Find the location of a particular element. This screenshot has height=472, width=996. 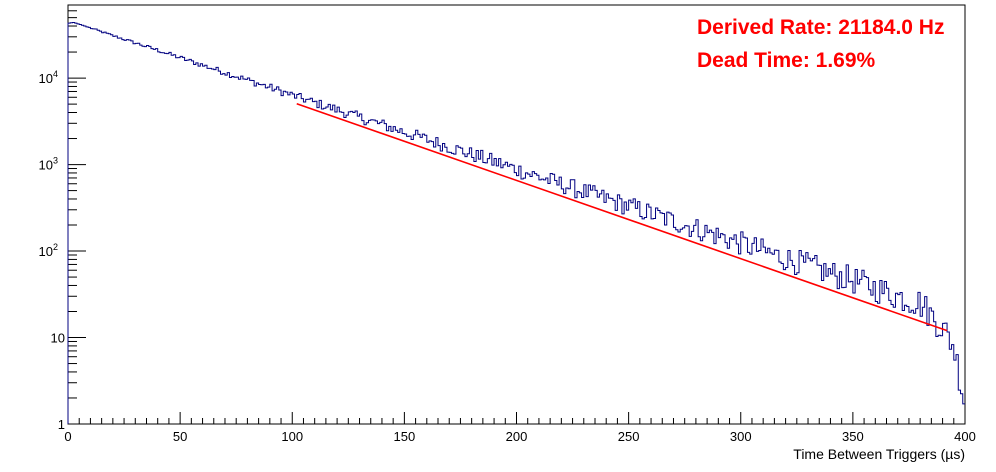

x-axis: 0 50 100 150 200 250 300 350 400 is located at coordinates (520, 428).